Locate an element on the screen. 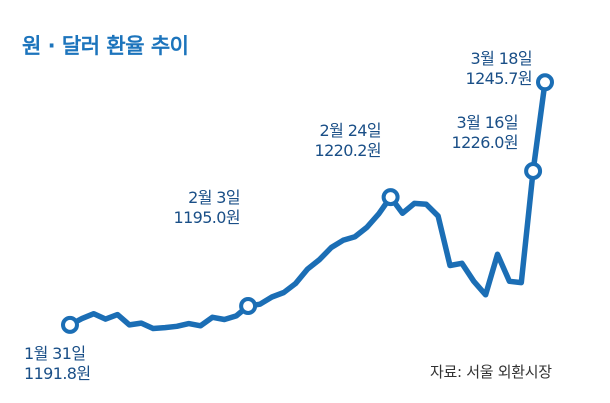 This screenshot has height=403, width=610. annotation-value-0: 1191.8원 is located at coordinates (57, 373).